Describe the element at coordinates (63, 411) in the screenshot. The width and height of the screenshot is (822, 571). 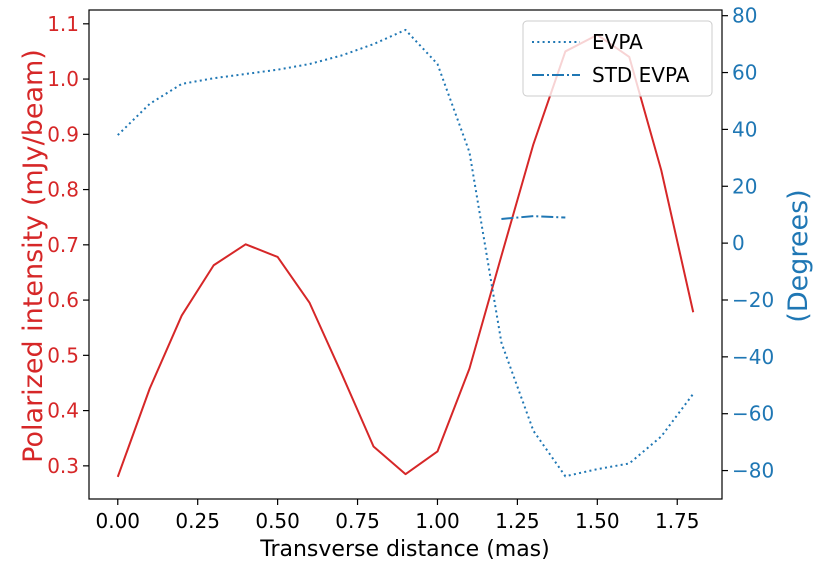
I see `y-left-tick-label: 0.4` at that location.